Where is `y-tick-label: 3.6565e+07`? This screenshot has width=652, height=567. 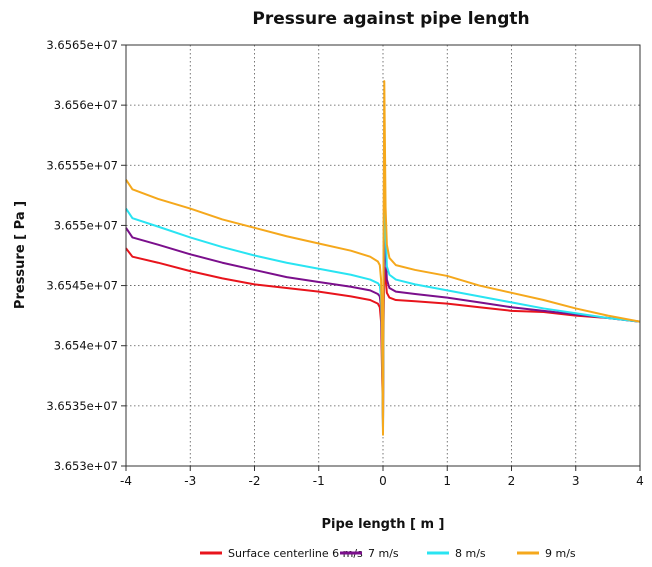 y-tick-label: 3.6565e+07 is located at coordinates (82, 45).